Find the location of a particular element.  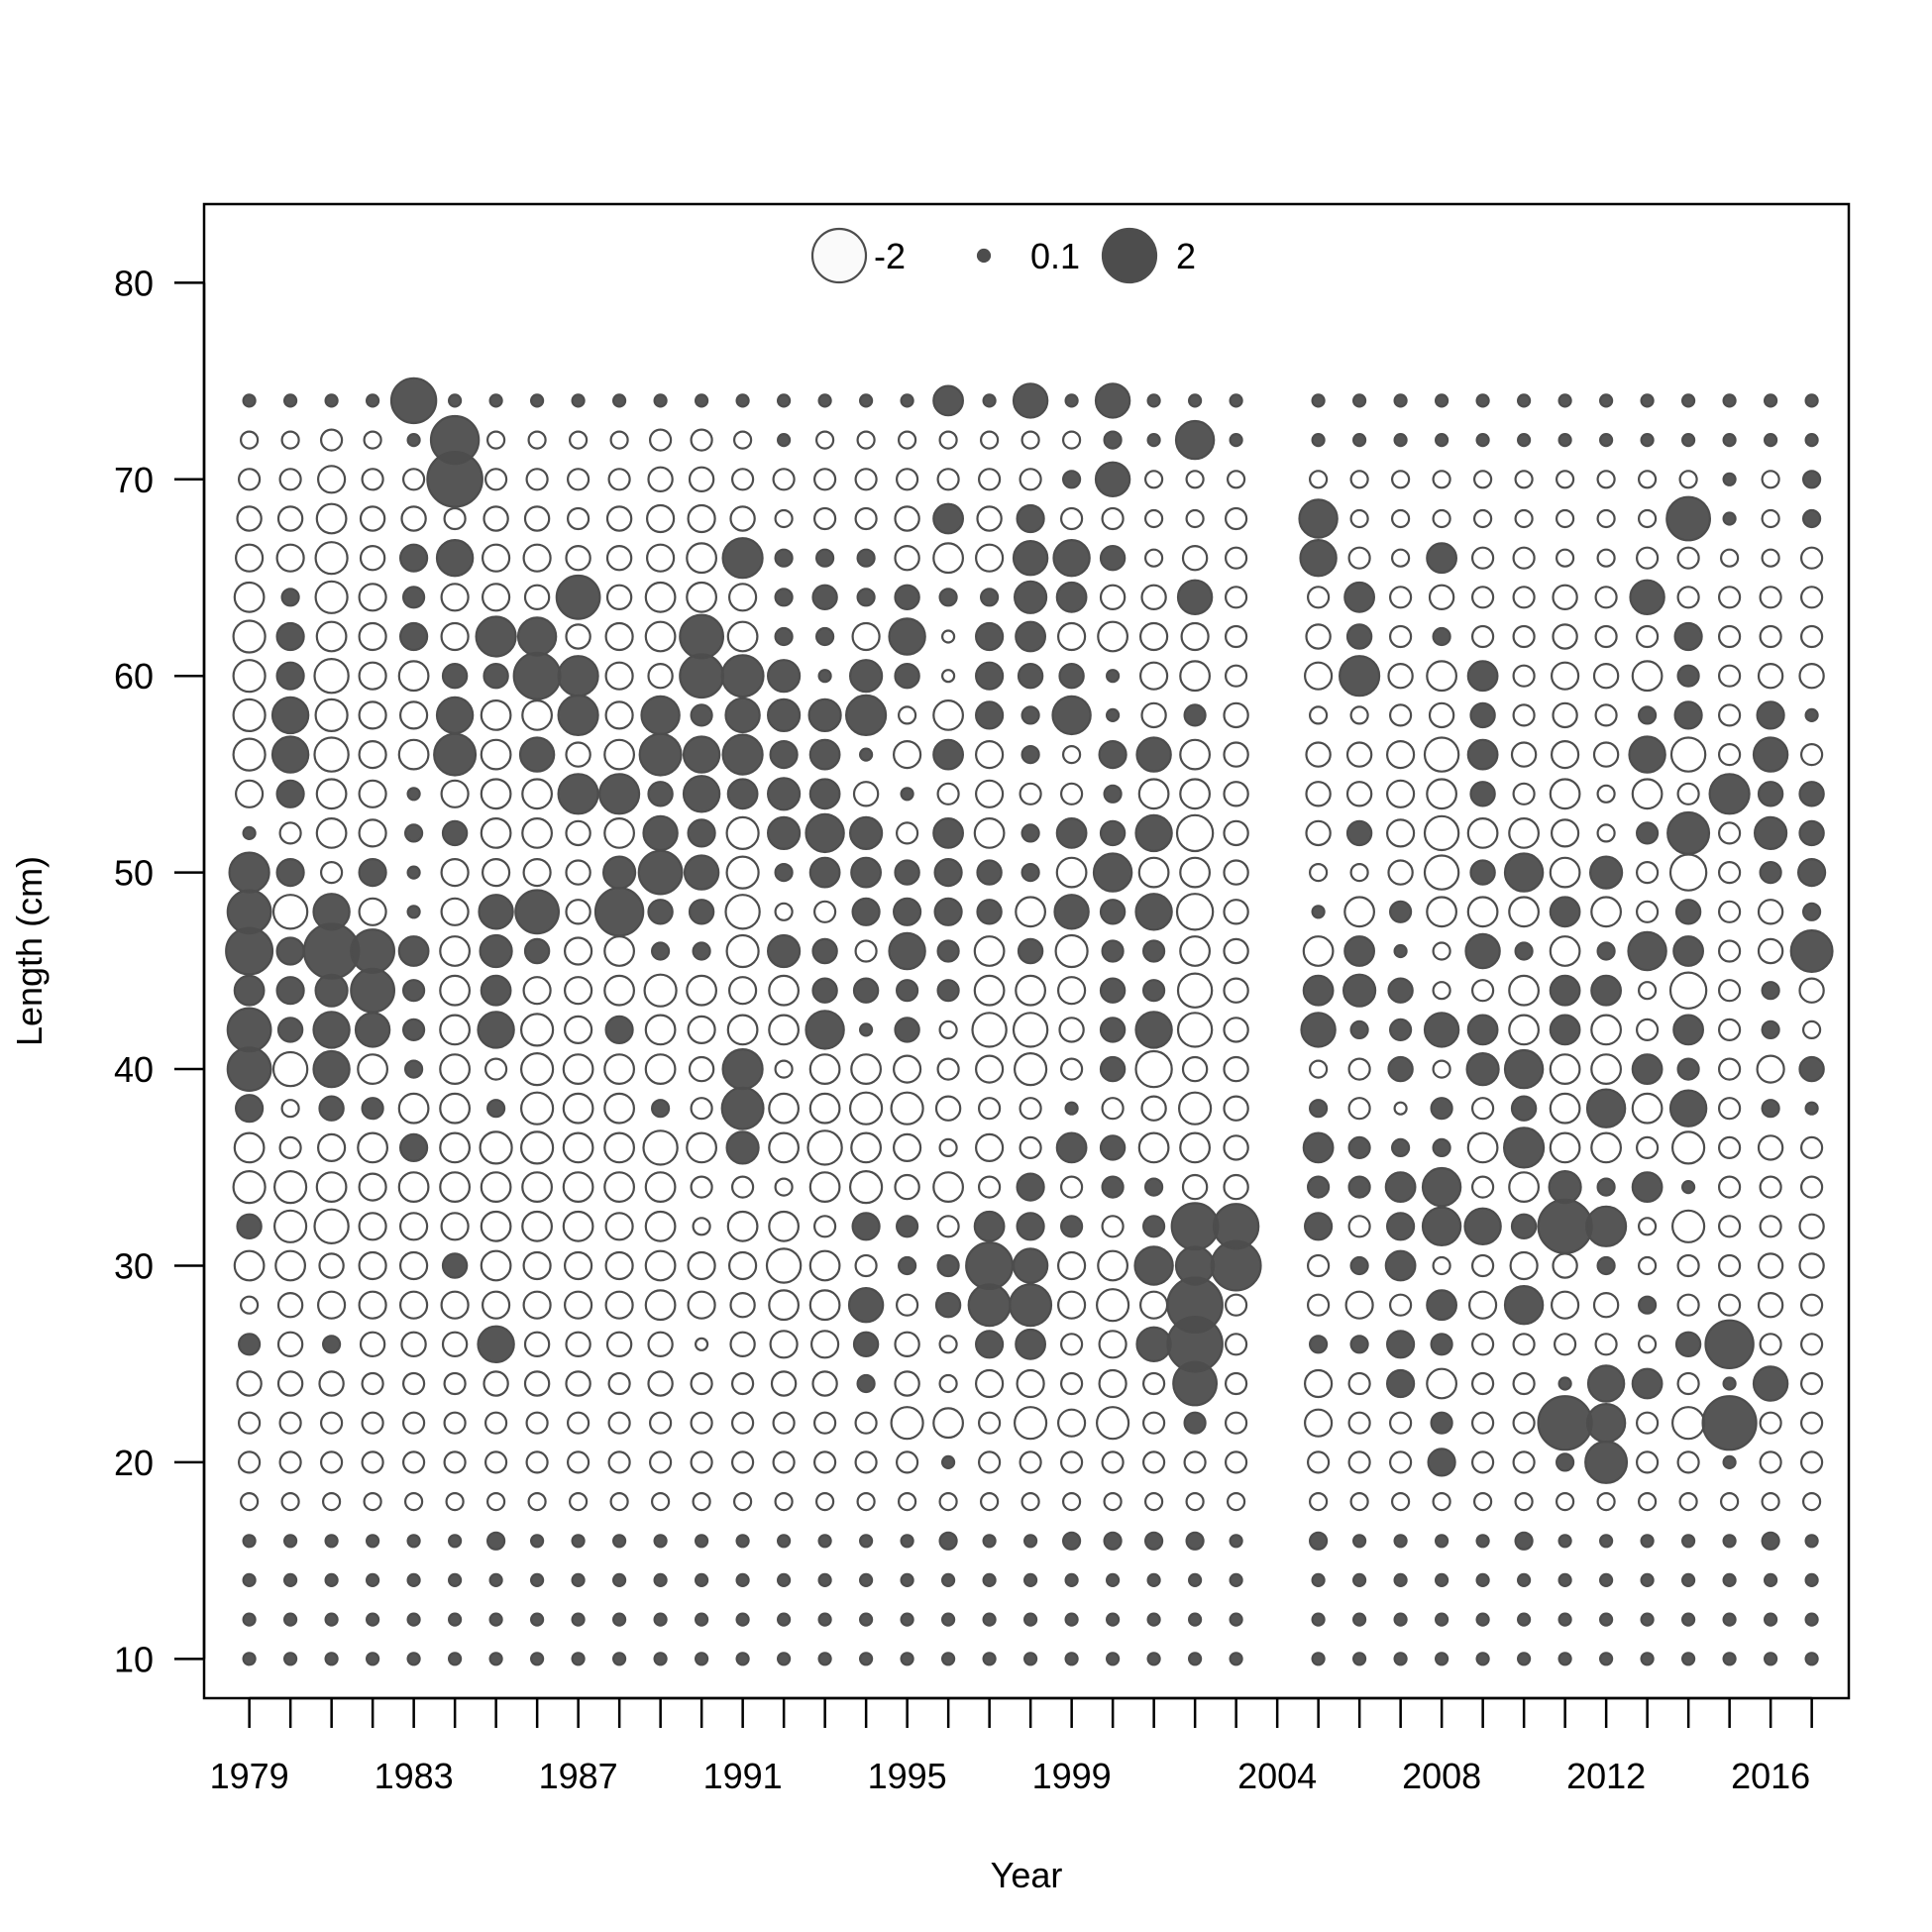

x-tick-label: 1991 is located at coordinates (743, 1776).